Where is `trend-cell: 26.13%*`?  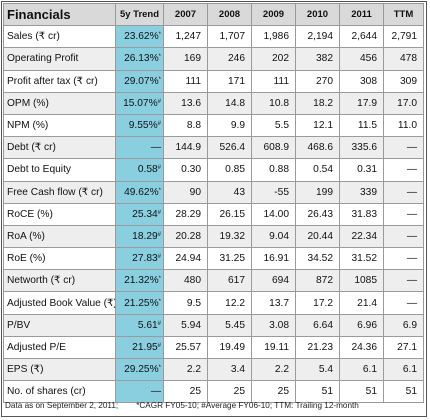
trend-cell: 26.13%* is located at coordinates (139, 59).